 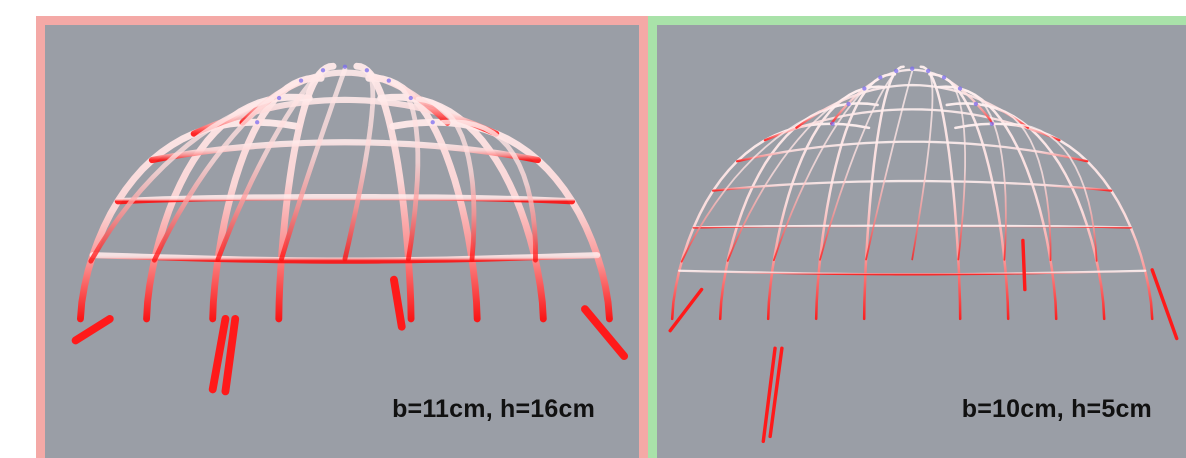 What do you see at coordinates (493, 409) in the screenshot?
I see `left-dimension-label: b=11cm, h=16cm` at bounding box center [493, 409].